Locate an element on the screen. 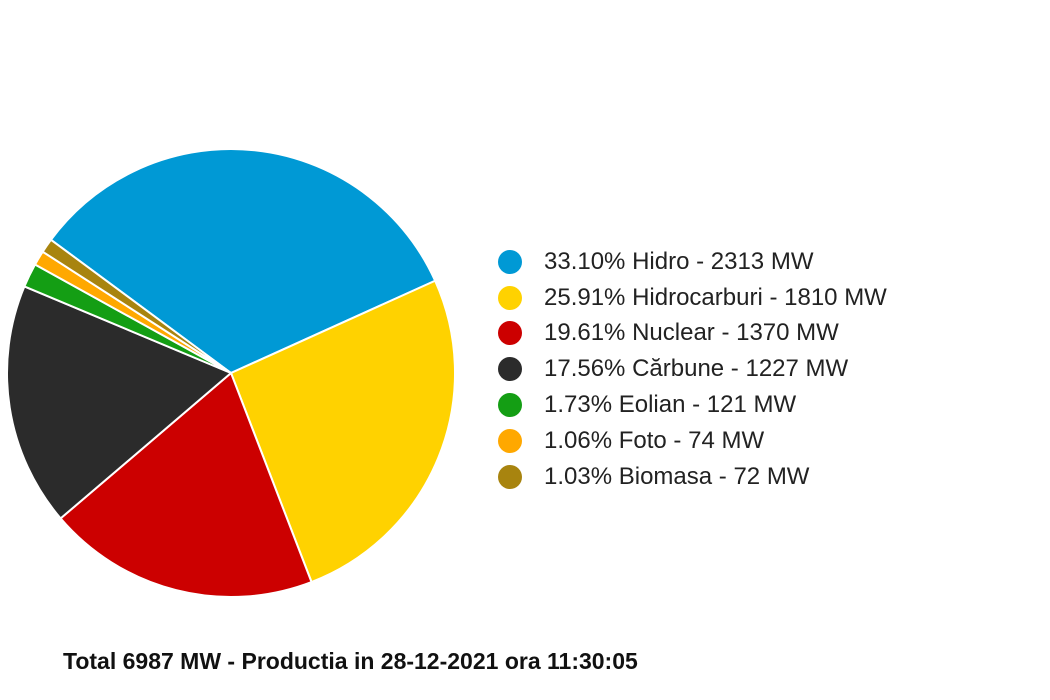 The image size is (1050, 700). legend-value: 74 is located at coordinates (701, 440).